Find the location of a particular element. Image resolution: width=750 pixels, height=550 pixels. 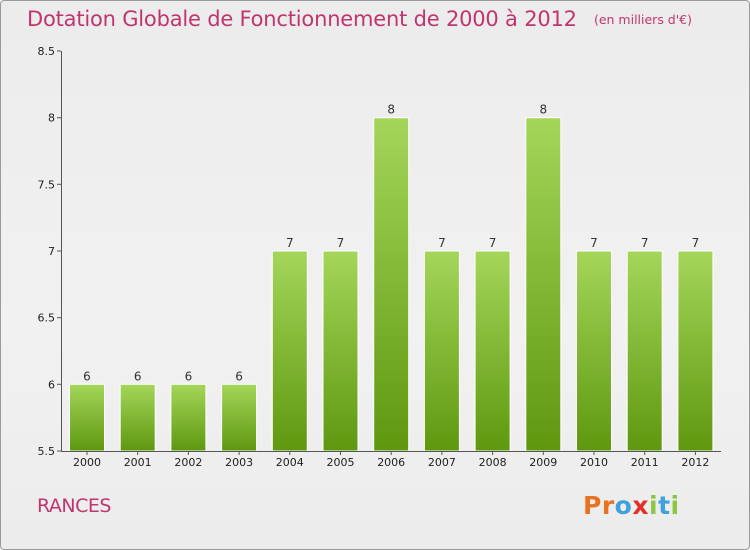

y-tick-label-8.5: 8.5 is located at coordinates (47, 51).